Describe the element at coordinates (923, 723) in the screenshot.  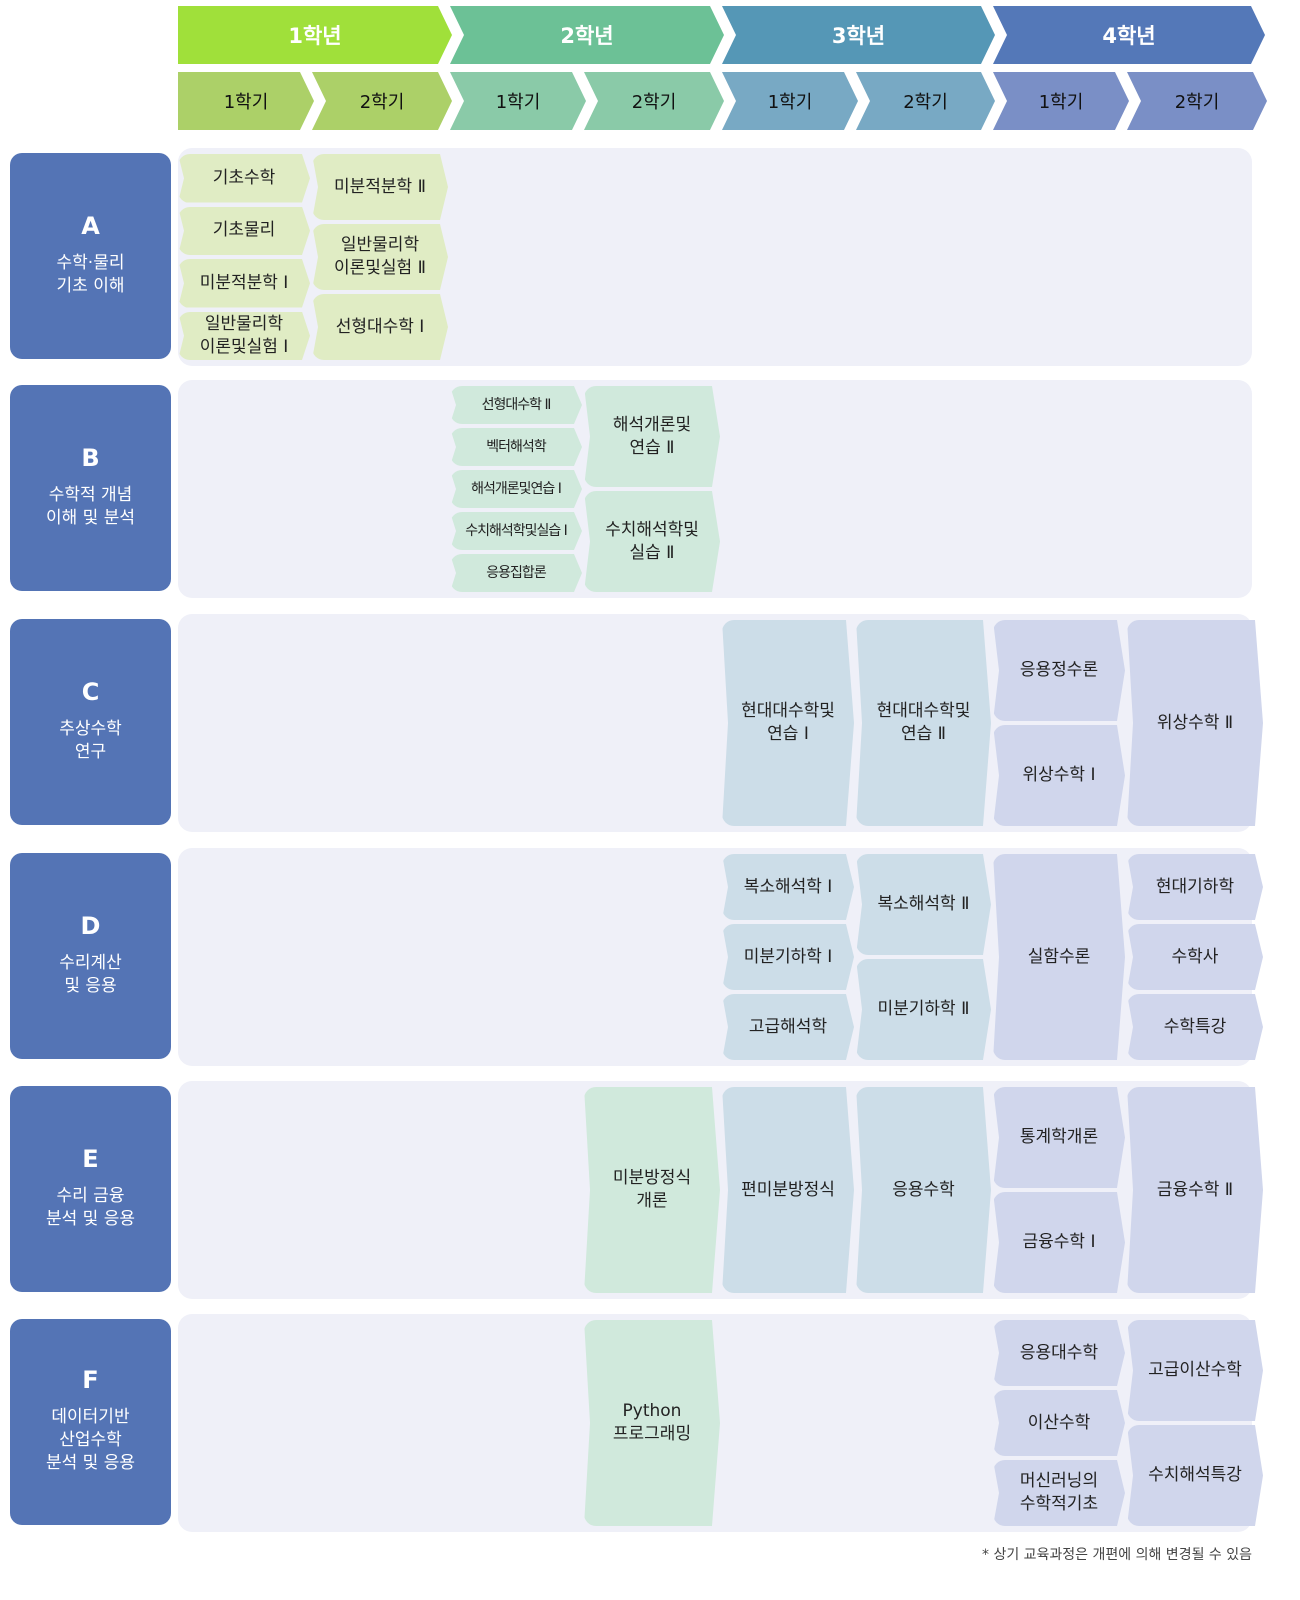
I see `course-box: 현대대수학및 연습 Ⅱ` at that location.